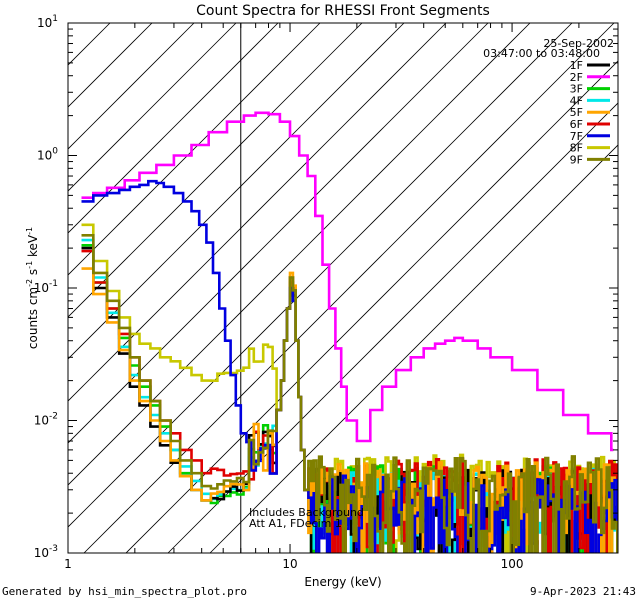 This screenshot has height=600, width=640. Describe the element at coordinates (576, 124) in the screenshot. I see `legend-label-6f: 6F` at that location.